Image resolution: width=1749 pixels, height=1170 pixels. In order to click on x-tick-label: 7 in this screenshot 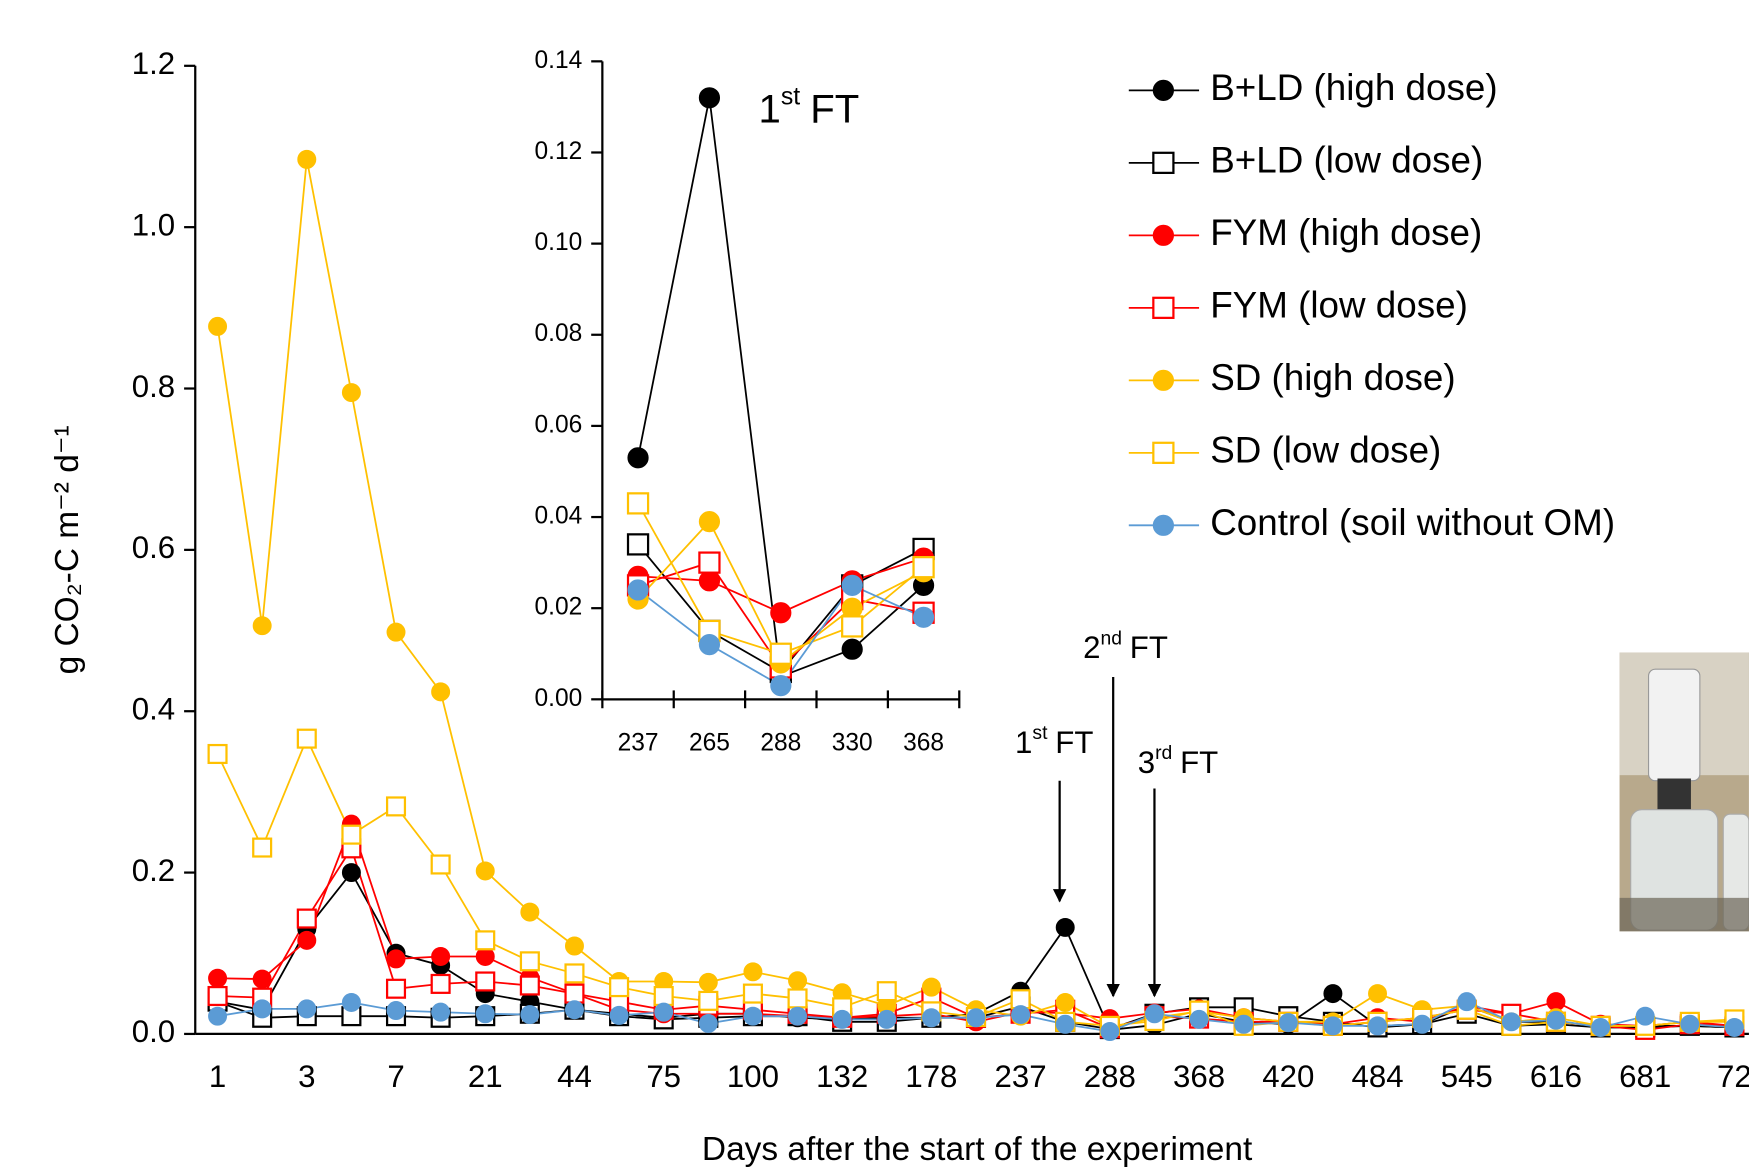, I will do `click(395, 1076)`.